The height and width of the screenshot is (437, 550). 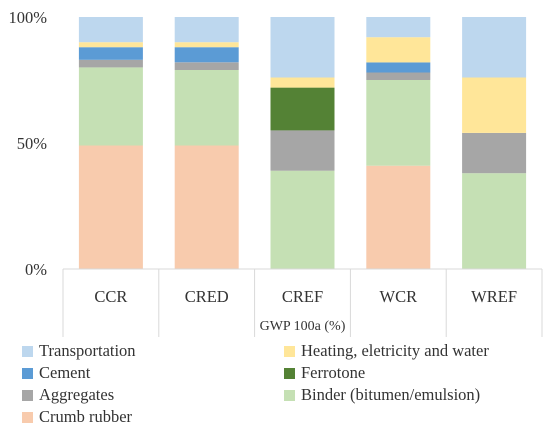 I want to click on y-tick-label: 50%, so click(x=32, y=143).